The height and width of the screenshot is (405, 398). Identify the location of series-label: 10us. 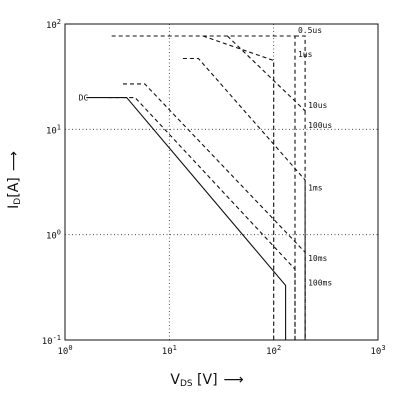
(317, 105).